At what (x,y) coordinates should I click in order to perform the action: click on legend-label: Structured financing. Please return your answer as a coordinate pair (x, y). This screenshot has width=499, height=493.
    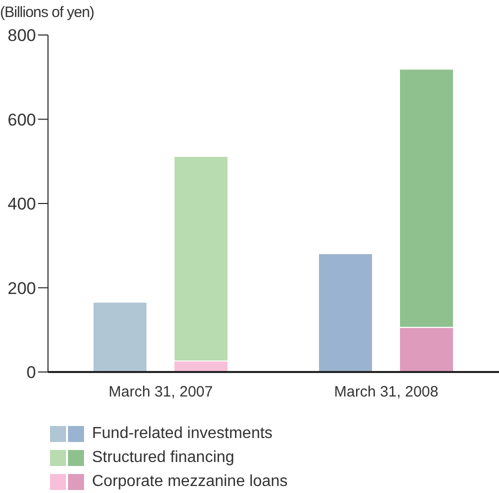
    Looking at the image, I should click on (163, 458).